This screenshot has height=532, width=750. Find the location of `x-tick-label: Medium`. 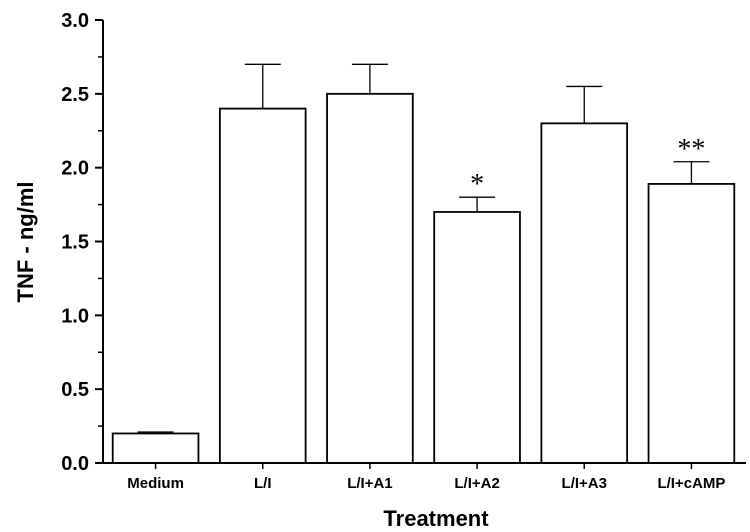

x-tick-label: Medium is located at coordinates (155, 483).